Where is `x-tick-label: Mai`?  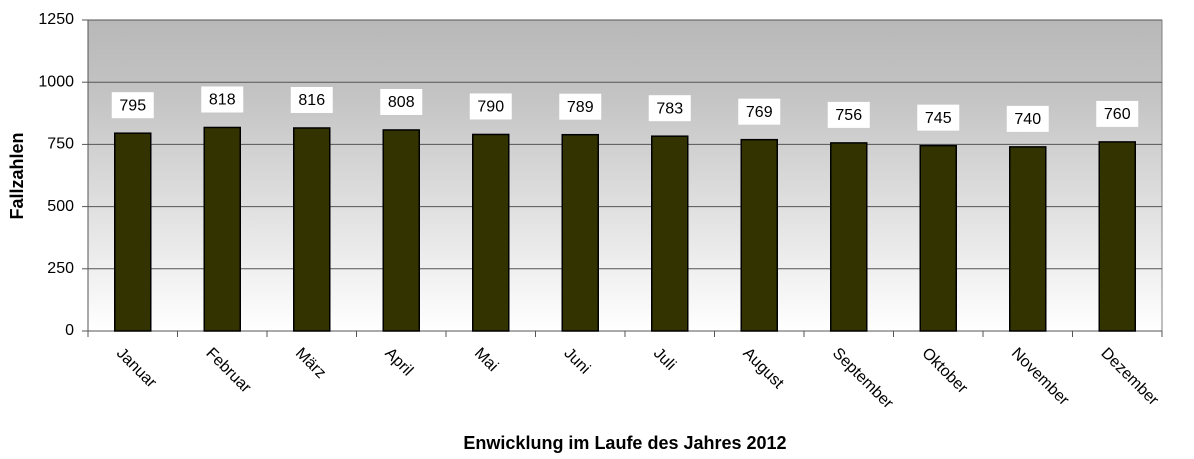
x-tick-label: Mai is located at coordinates (486, 360).